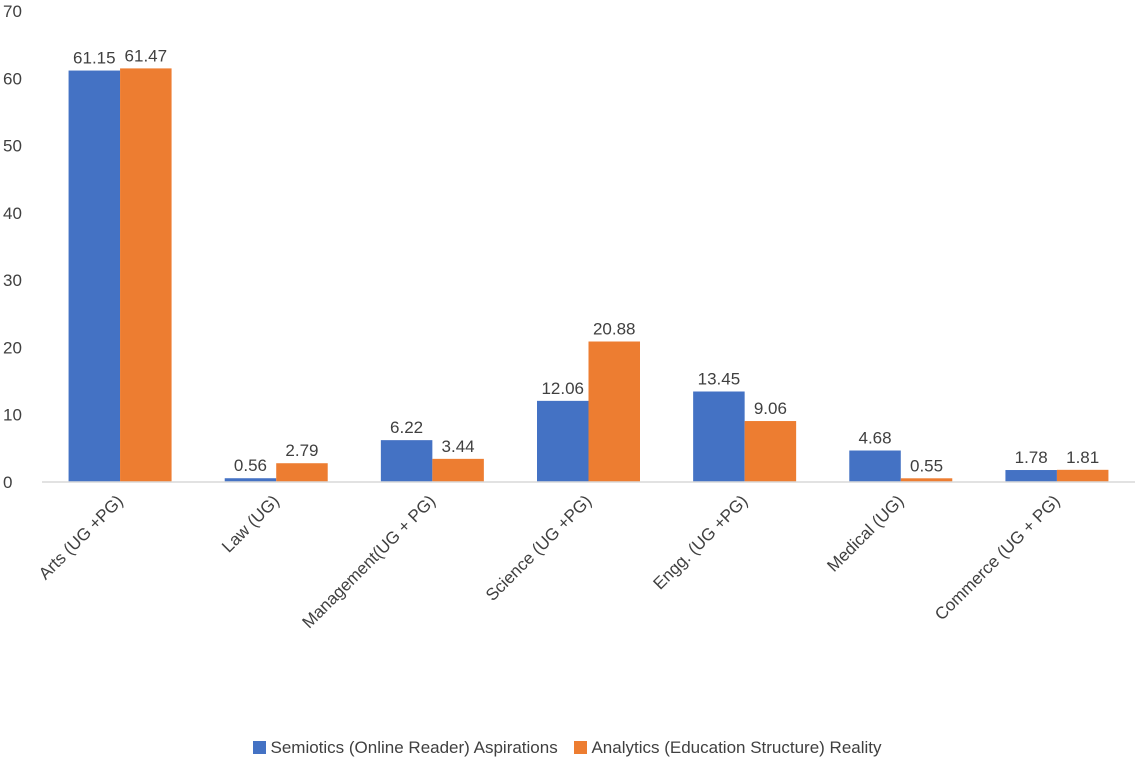 The width and height of the screenshot is (1135, 767). What do you see at coordinates (701, 542) in the screenshot?
I see `category-label: Engg. (UG +PG)` at bounding box center [701, 542].